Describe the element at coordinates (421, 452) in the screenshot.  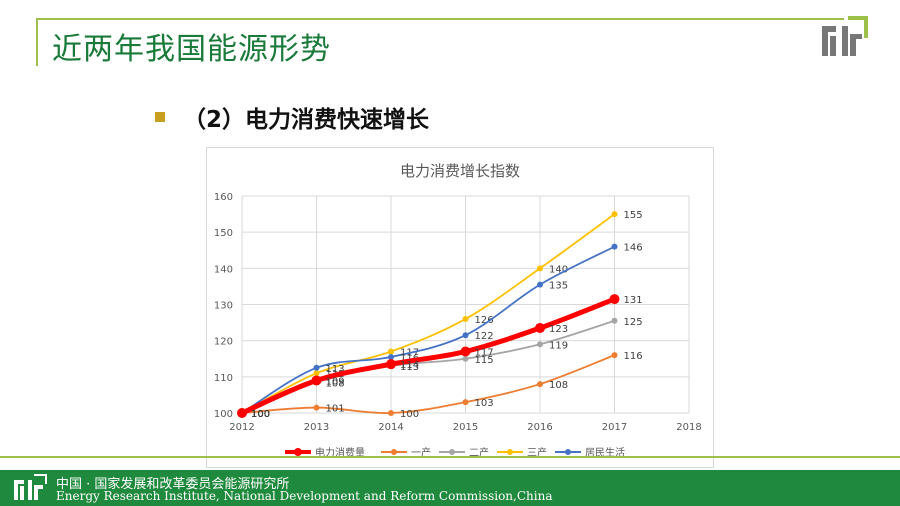
I see `legend-label: 一产` at that location.